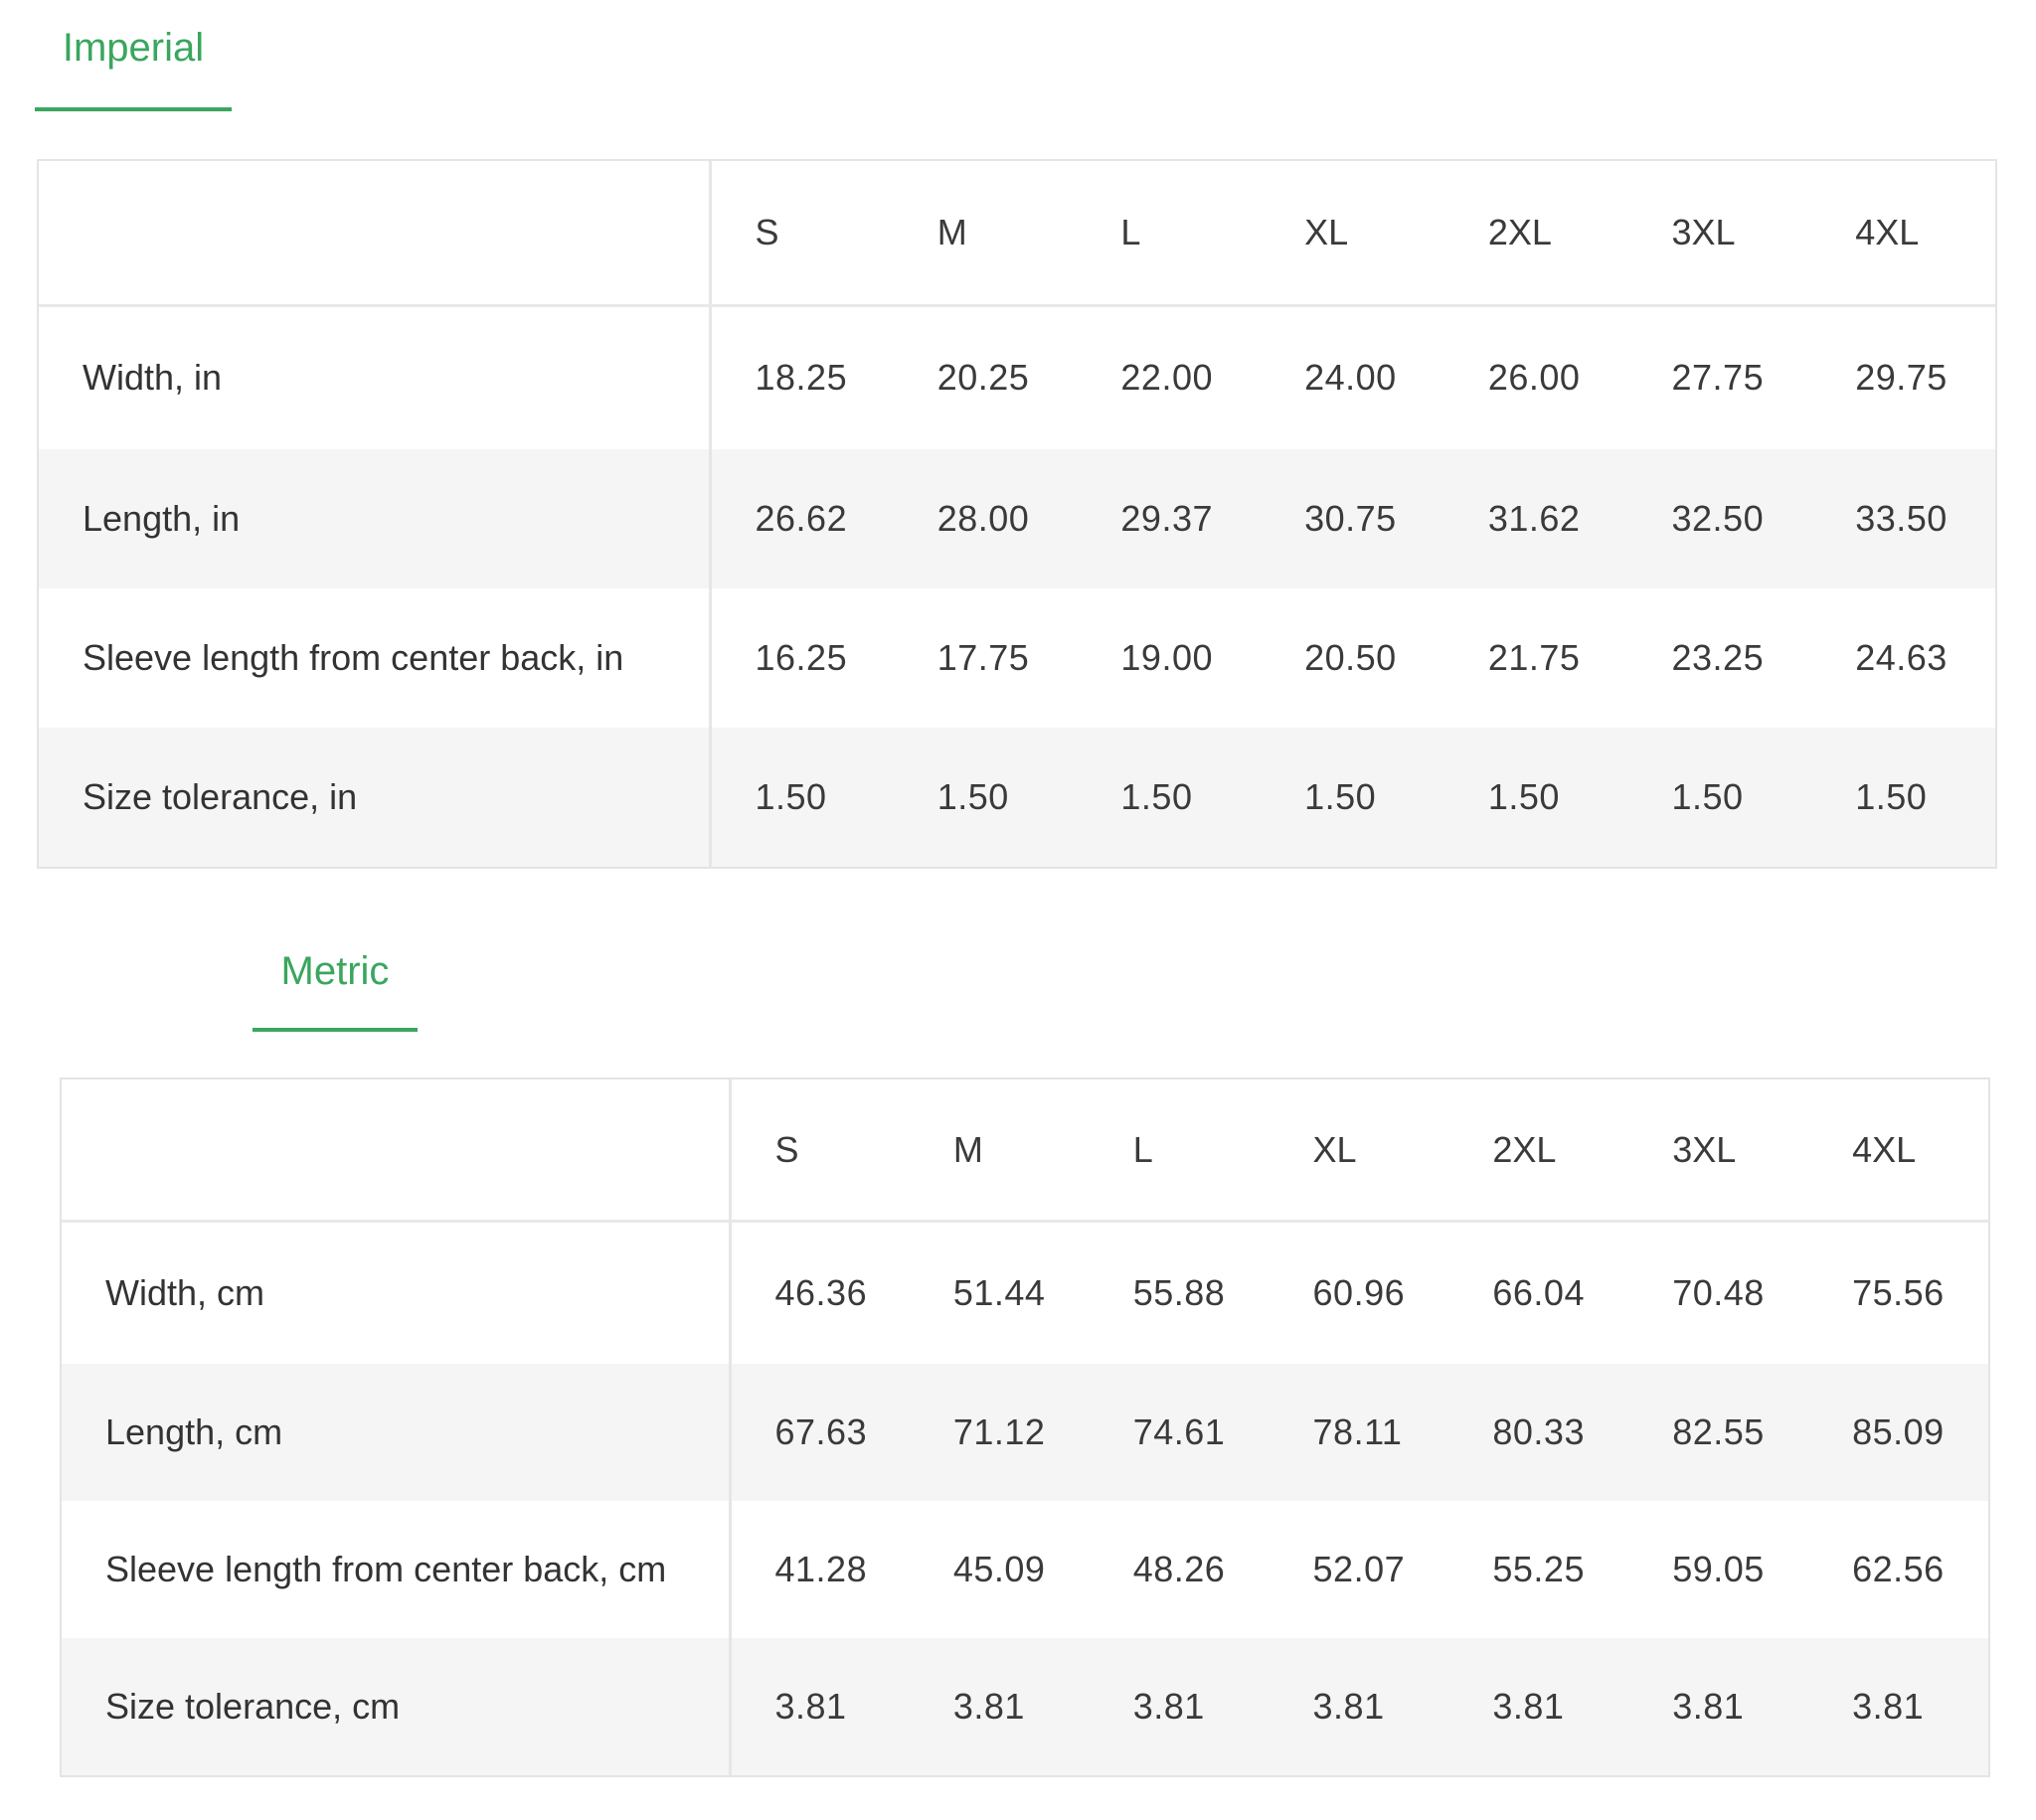 This screenshot has height=1820, width=2036. I want to click on measurement-cell: 59.05, so click(1718, 1568).